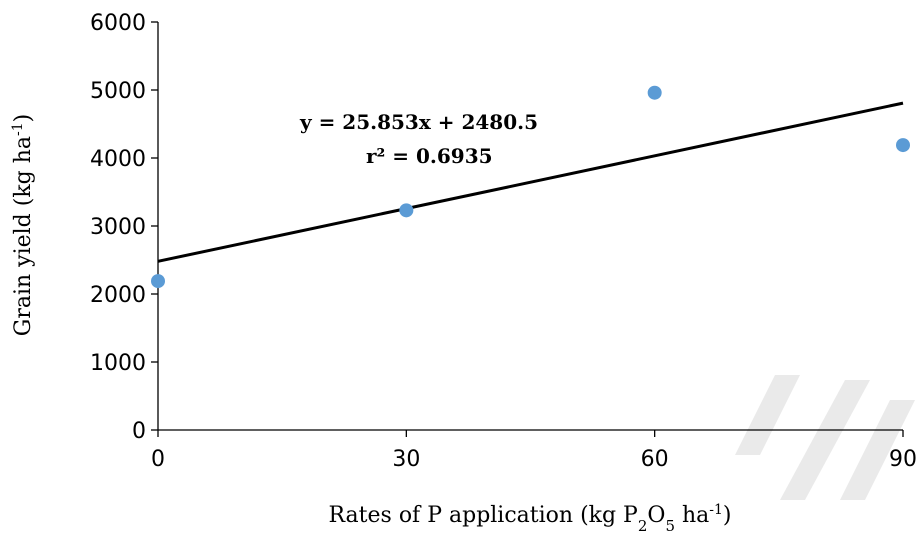  What do you see at coordinates (655, 459) in the screenshot?
I see `x-tick-label: 60` at bounding box center [655, 459].